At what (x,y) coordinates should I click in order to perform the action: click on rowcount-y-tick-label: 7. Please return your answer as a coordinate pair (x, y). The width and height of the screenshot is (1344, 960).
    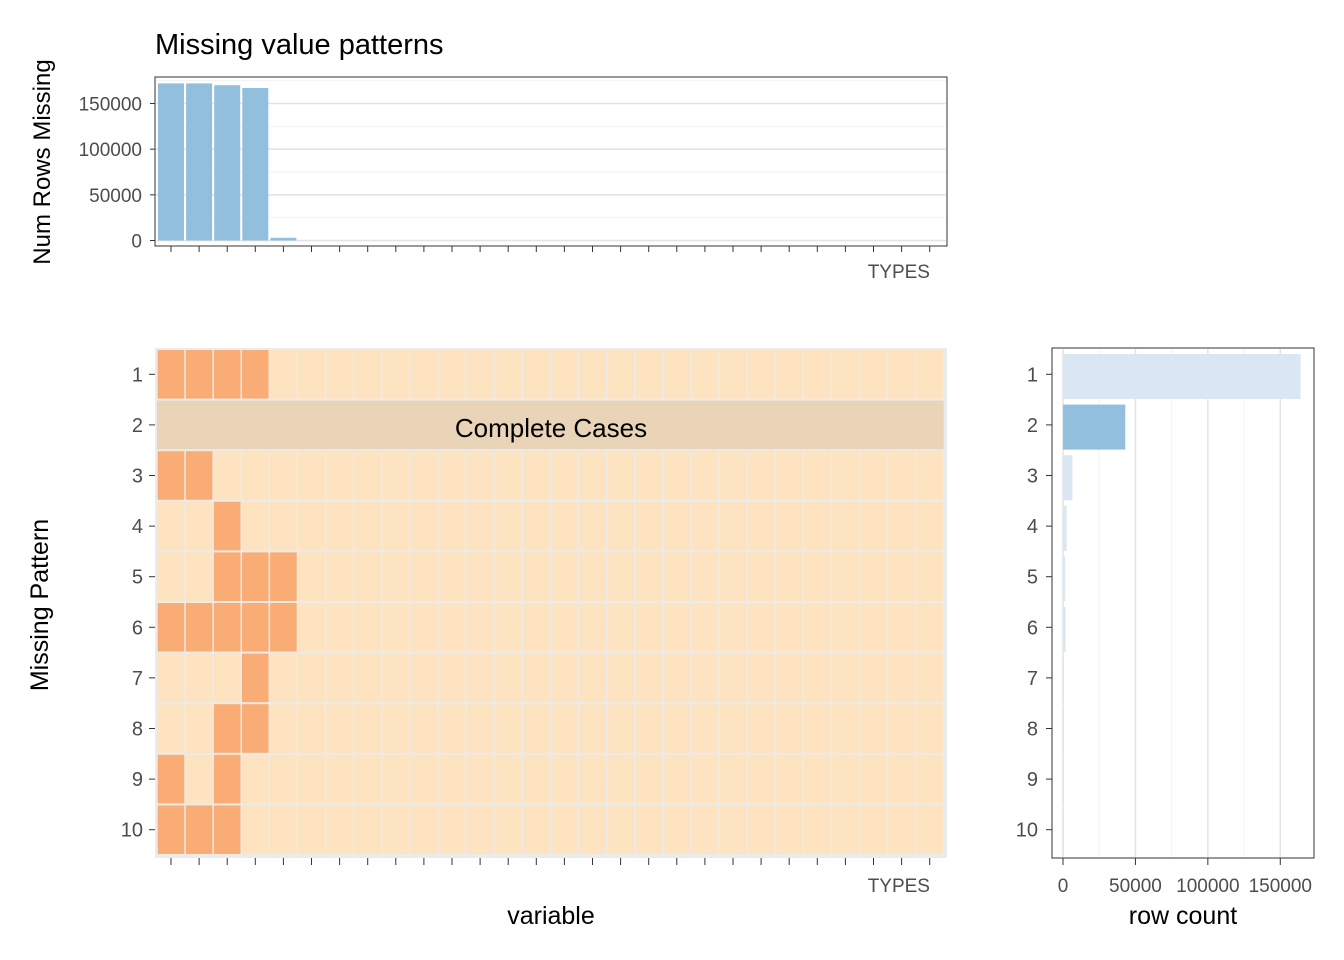
    Looking at the image, I should click on (1032, 679).